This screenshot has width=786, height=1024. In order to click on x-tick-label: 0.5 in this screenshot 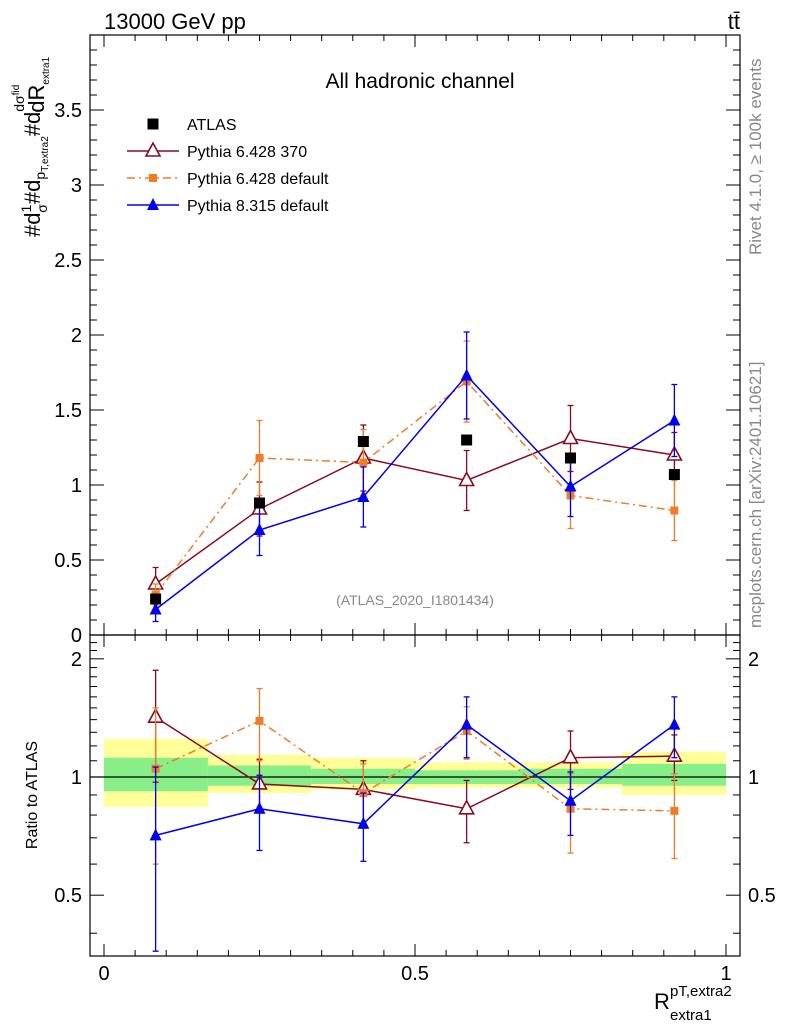, I will do `click(415, 974)`.